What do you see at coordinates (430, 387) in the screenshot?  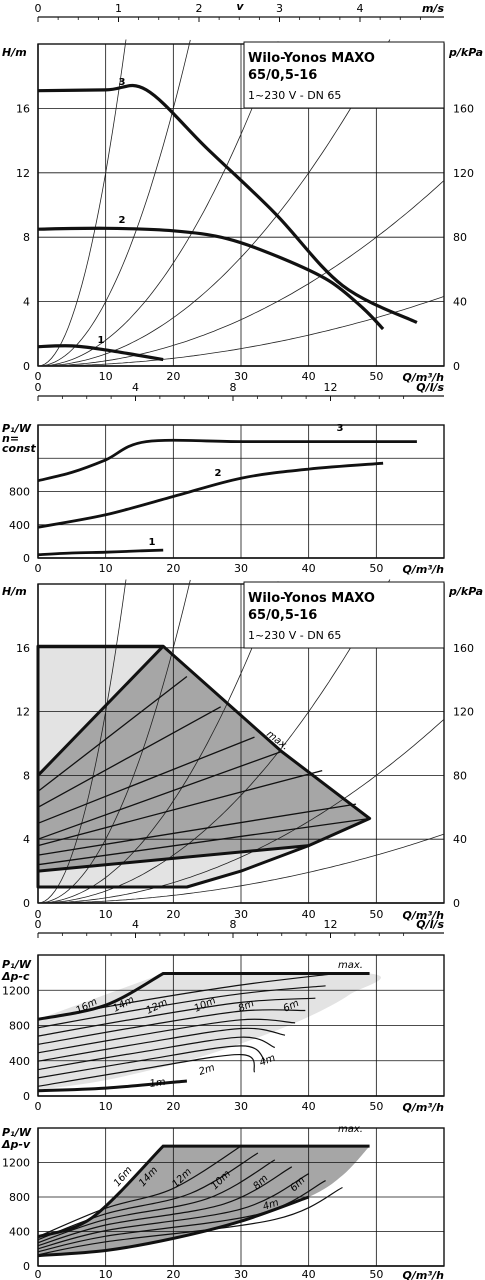 I see `top-axis-unit: Q/l/s` at bounding box center [430, 387].